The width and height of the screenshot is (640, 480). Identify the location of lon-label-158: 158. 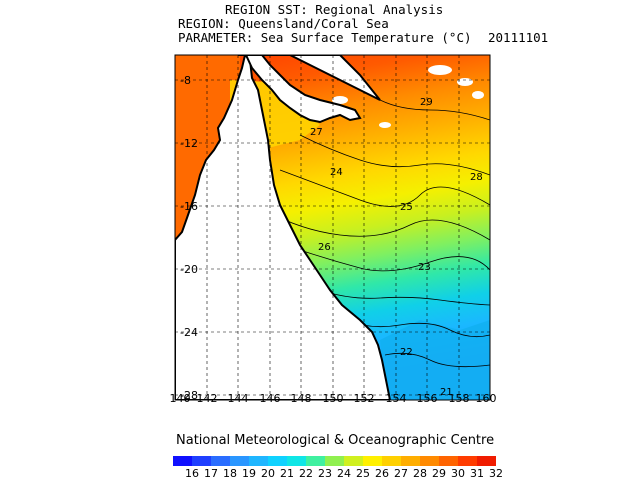
(459, 398).